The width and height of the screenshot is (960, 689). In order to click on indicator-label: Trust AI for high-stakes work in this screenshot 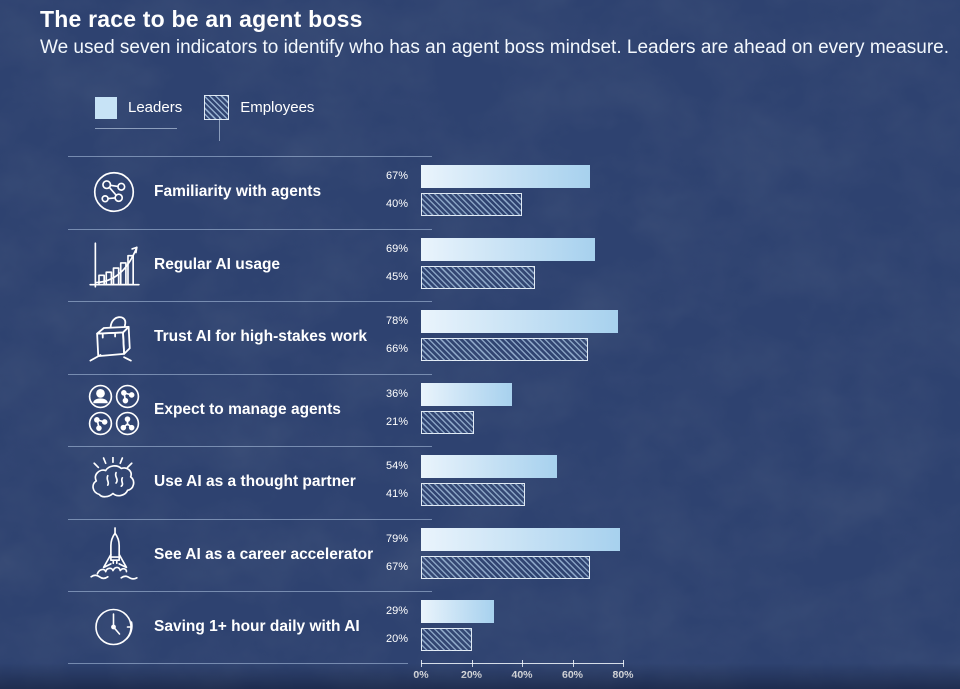, I will do `click(261, 337)`.